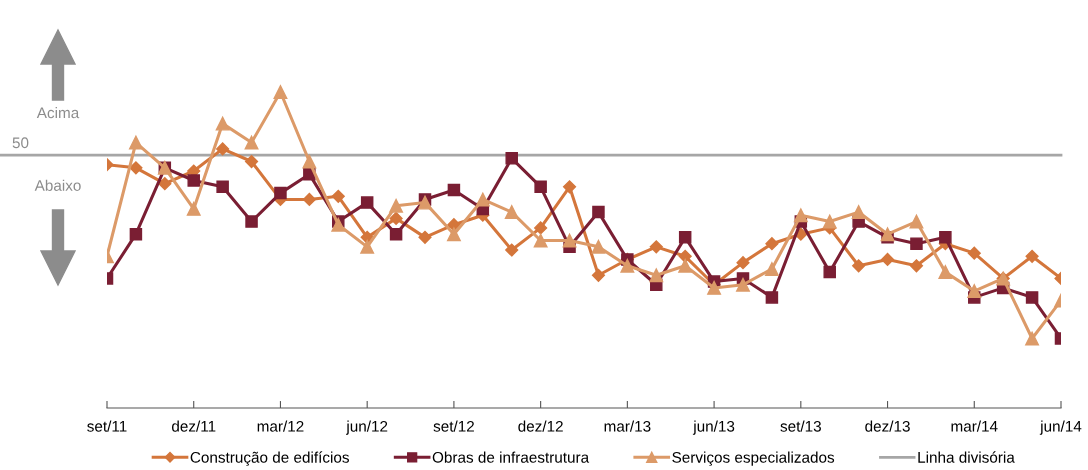 The image size is (1088, 470). What do you see at coordinates (57, 185) in the screenshot?
I see `text: Abaixo` at bounding box center [57, 185].